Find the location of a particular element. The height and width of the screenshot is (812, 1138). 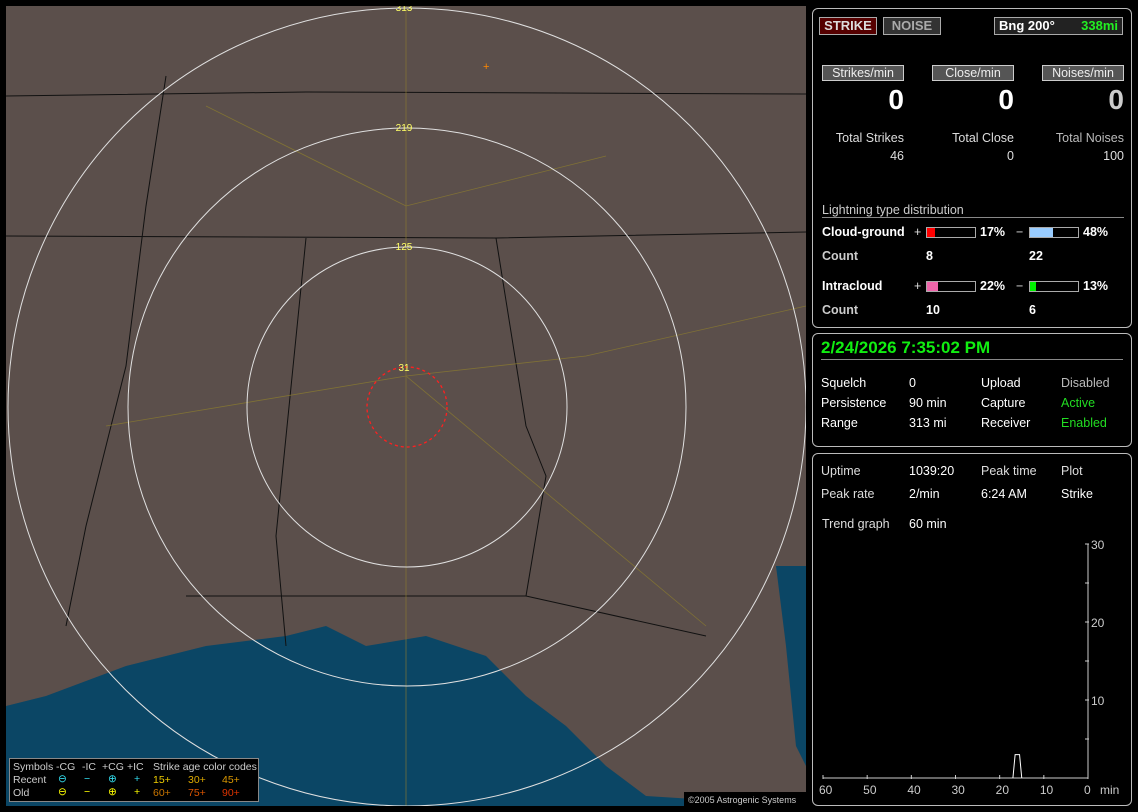

cg-plus-pct: 17% is located at coordinates (993, 232).